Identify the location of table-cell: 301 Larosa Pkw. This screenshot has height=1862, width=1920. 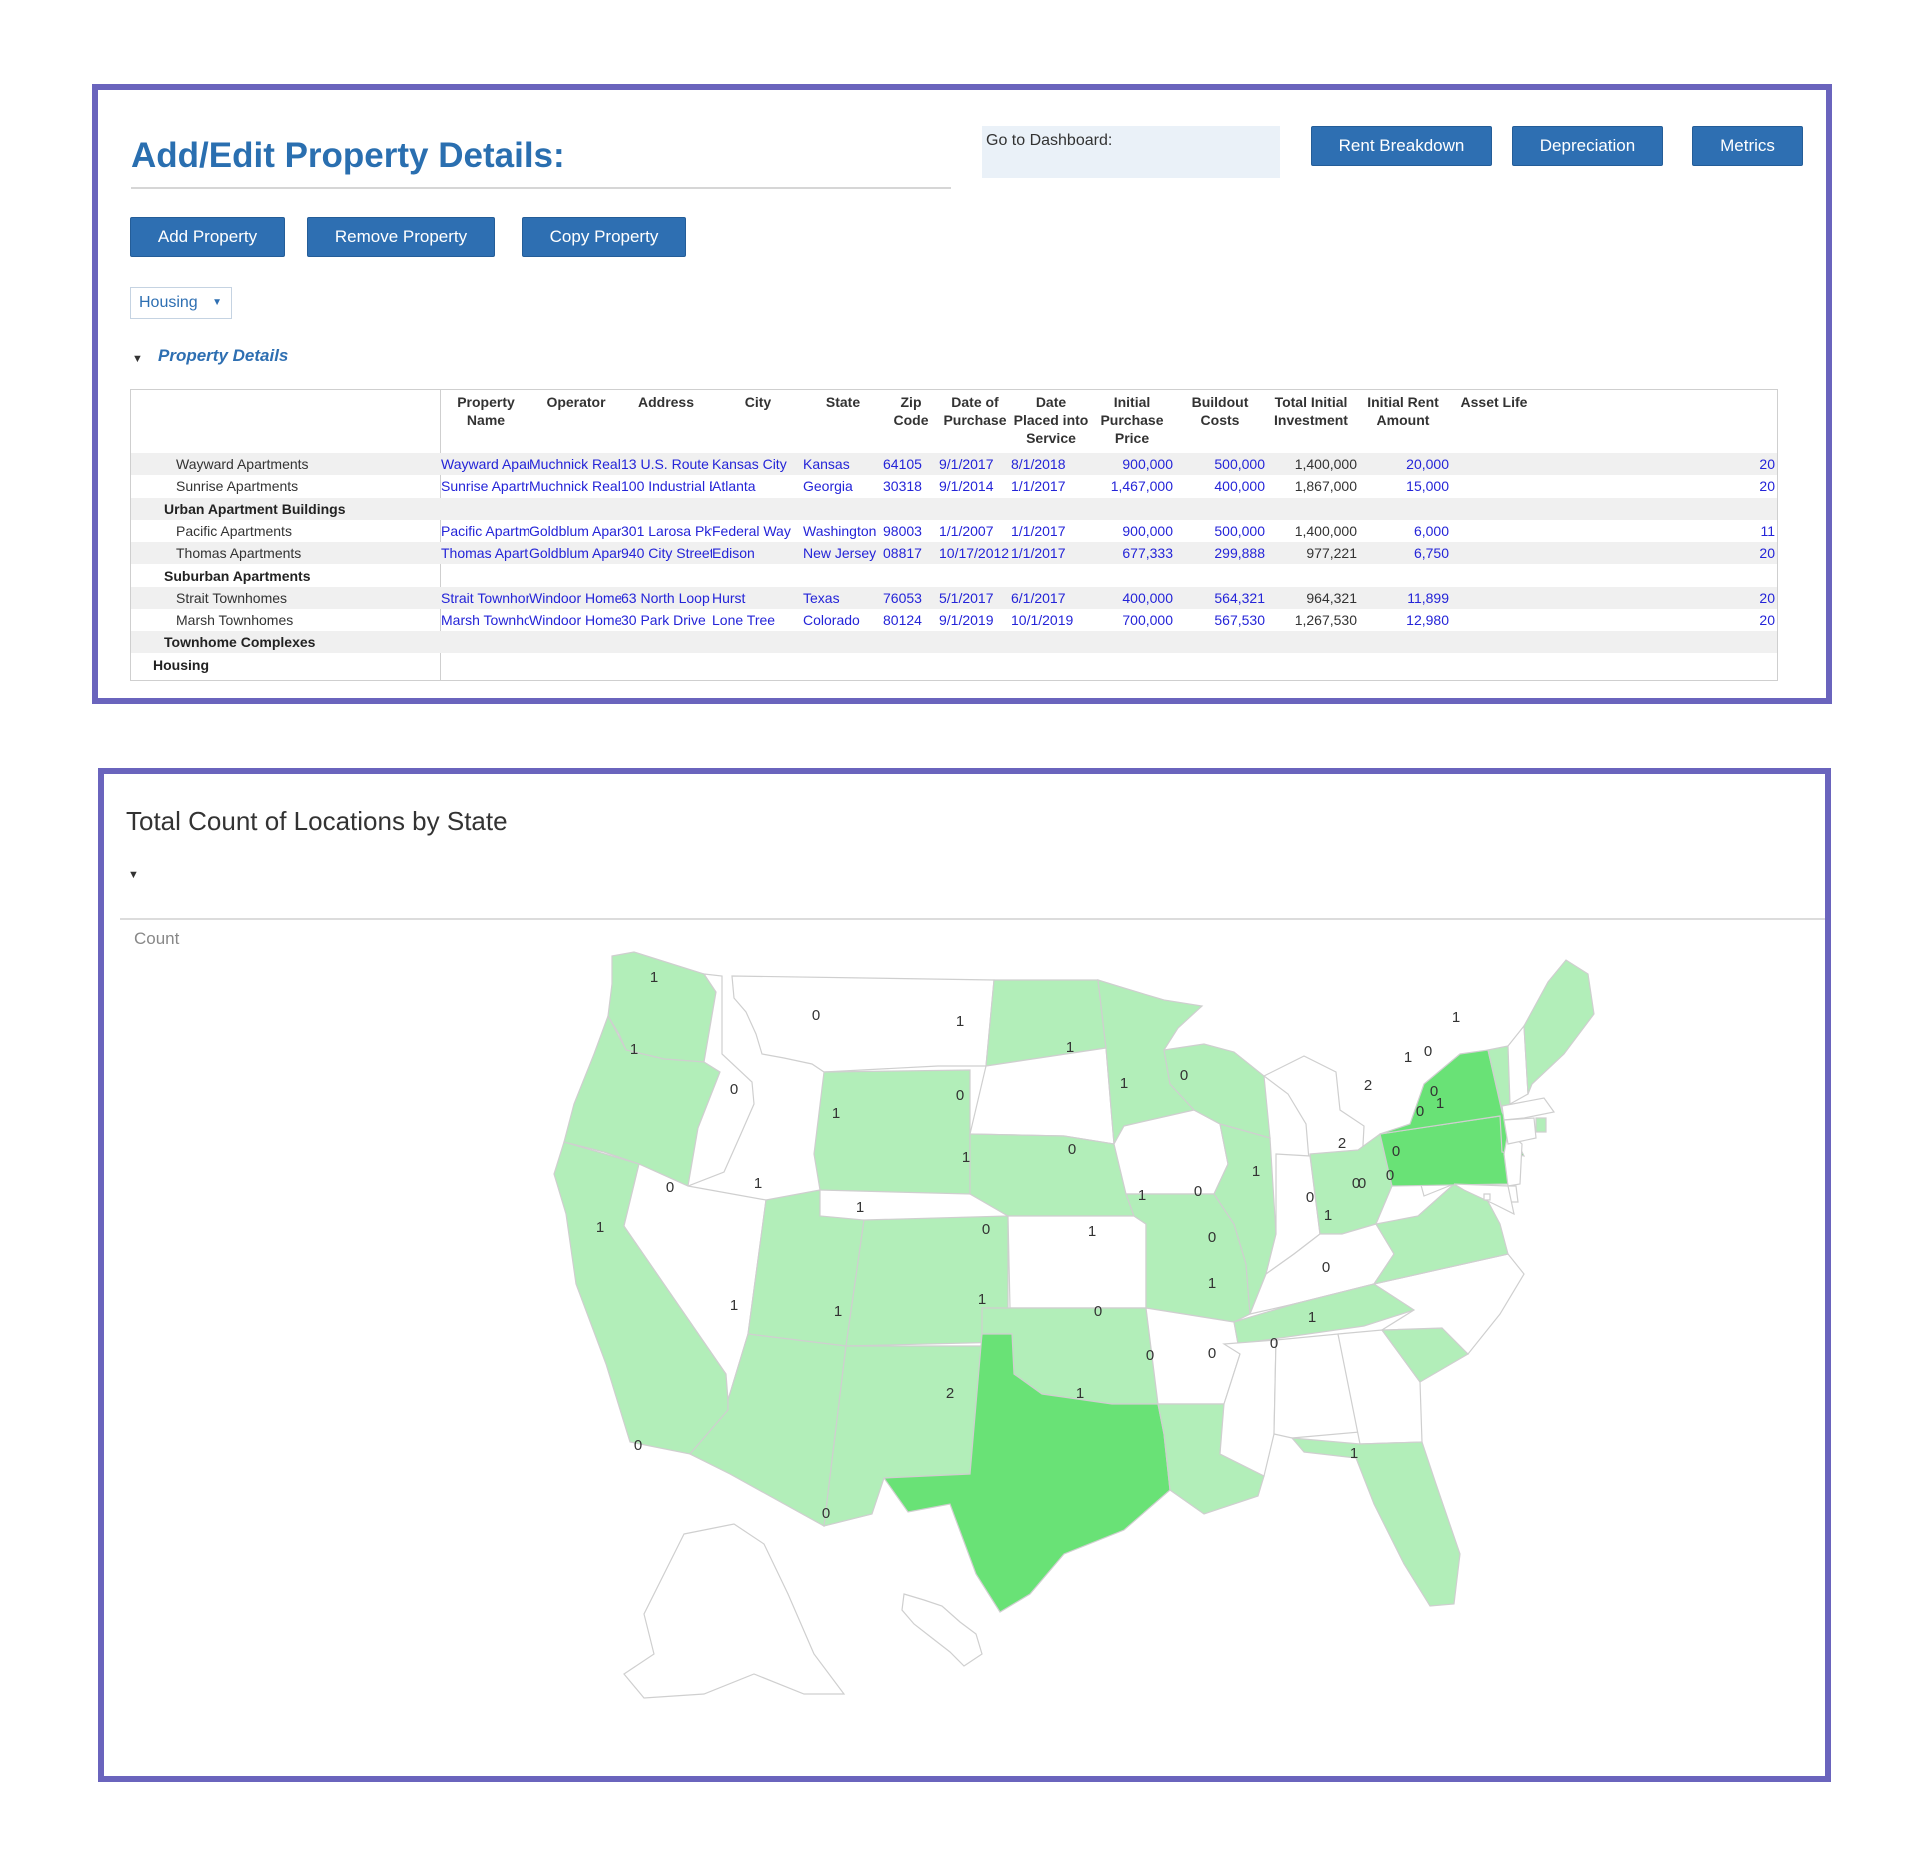
(666, 530).